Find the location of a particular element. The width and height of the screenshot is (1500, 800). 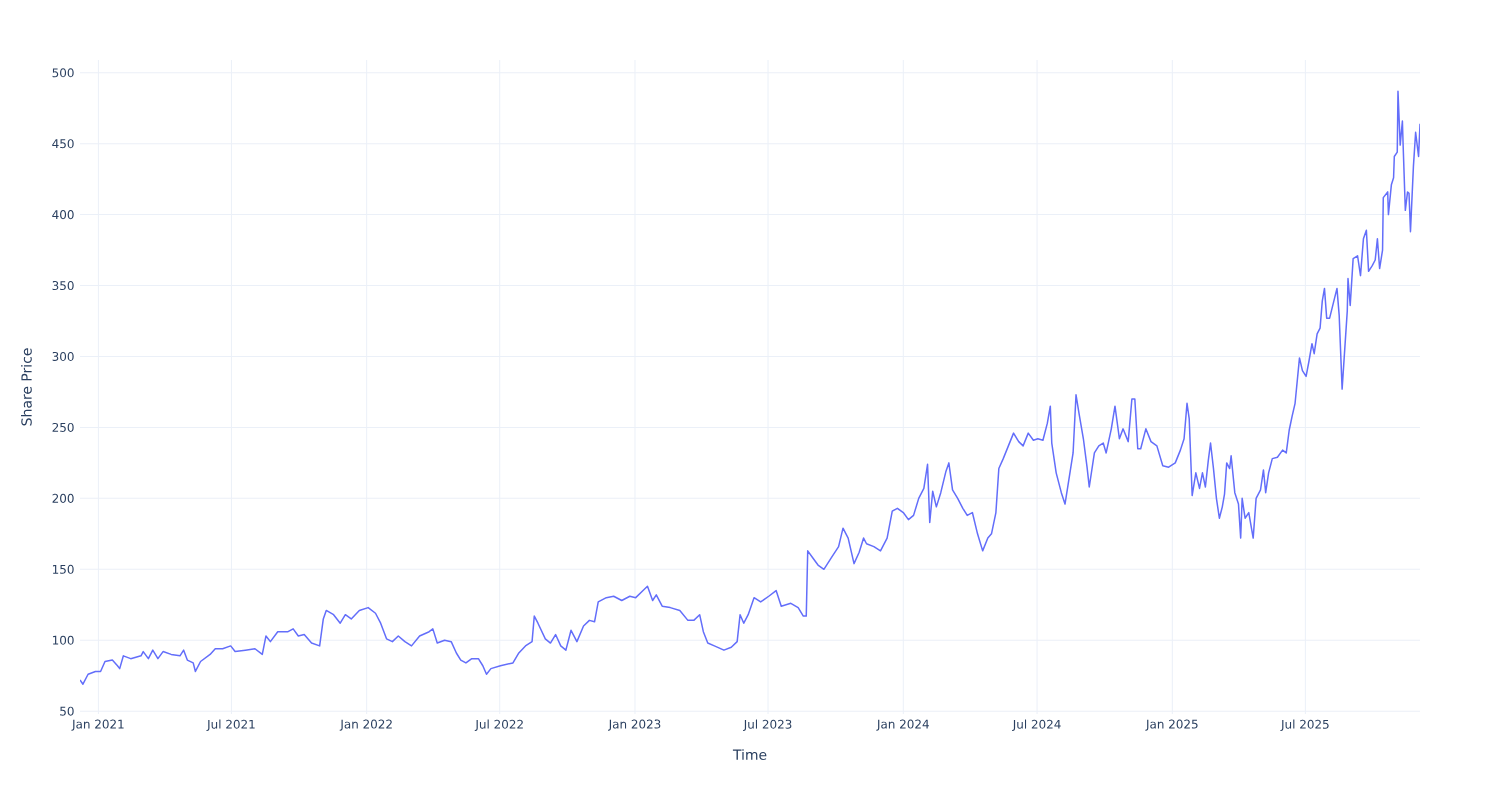

x-tick-label: Jan 2025 is located at coordinates (1171, 725).